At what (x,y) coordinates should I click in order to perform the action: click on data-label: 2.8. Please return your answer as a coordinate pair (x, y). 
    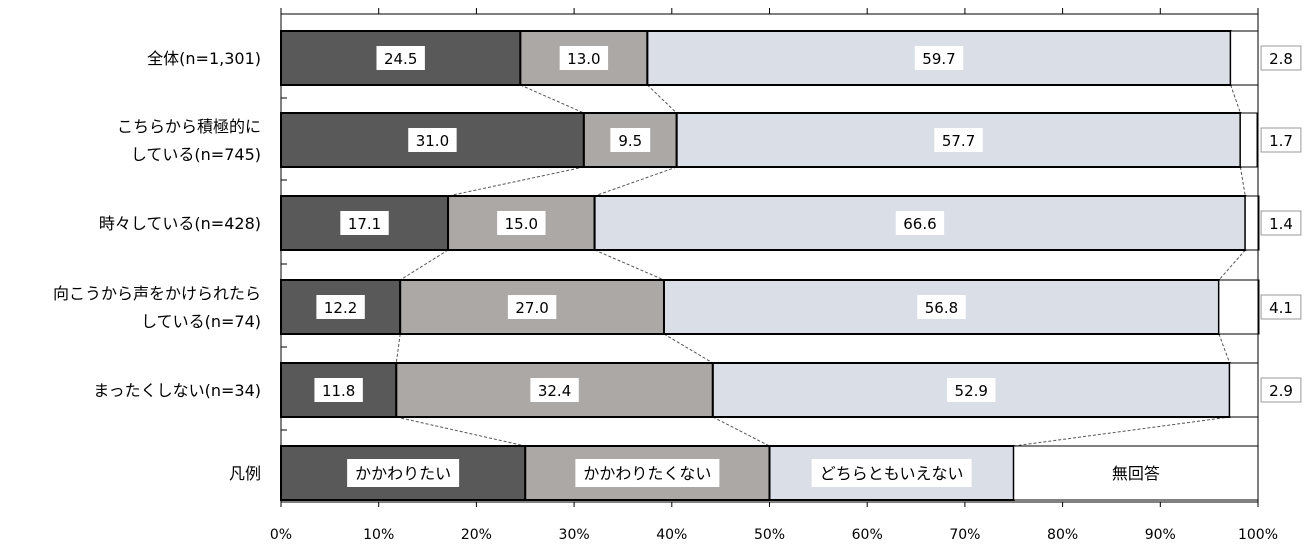
    Looking at the image, I should click on (1281, 59).